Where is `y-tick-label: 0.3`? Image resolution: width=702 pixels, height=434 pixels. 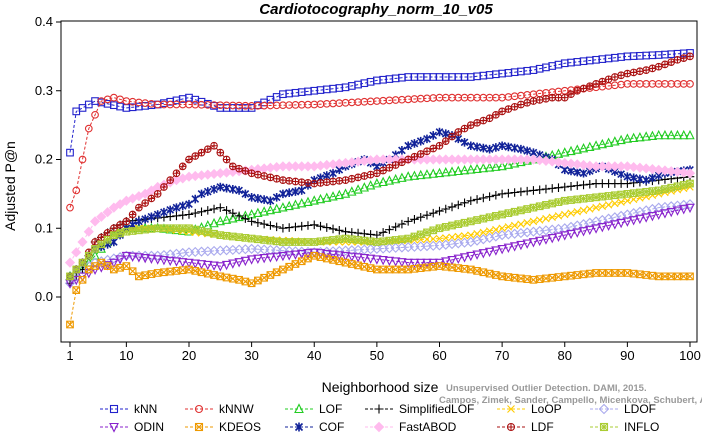 y-tick-label: 0.3 is located at coordinates (44, 90).